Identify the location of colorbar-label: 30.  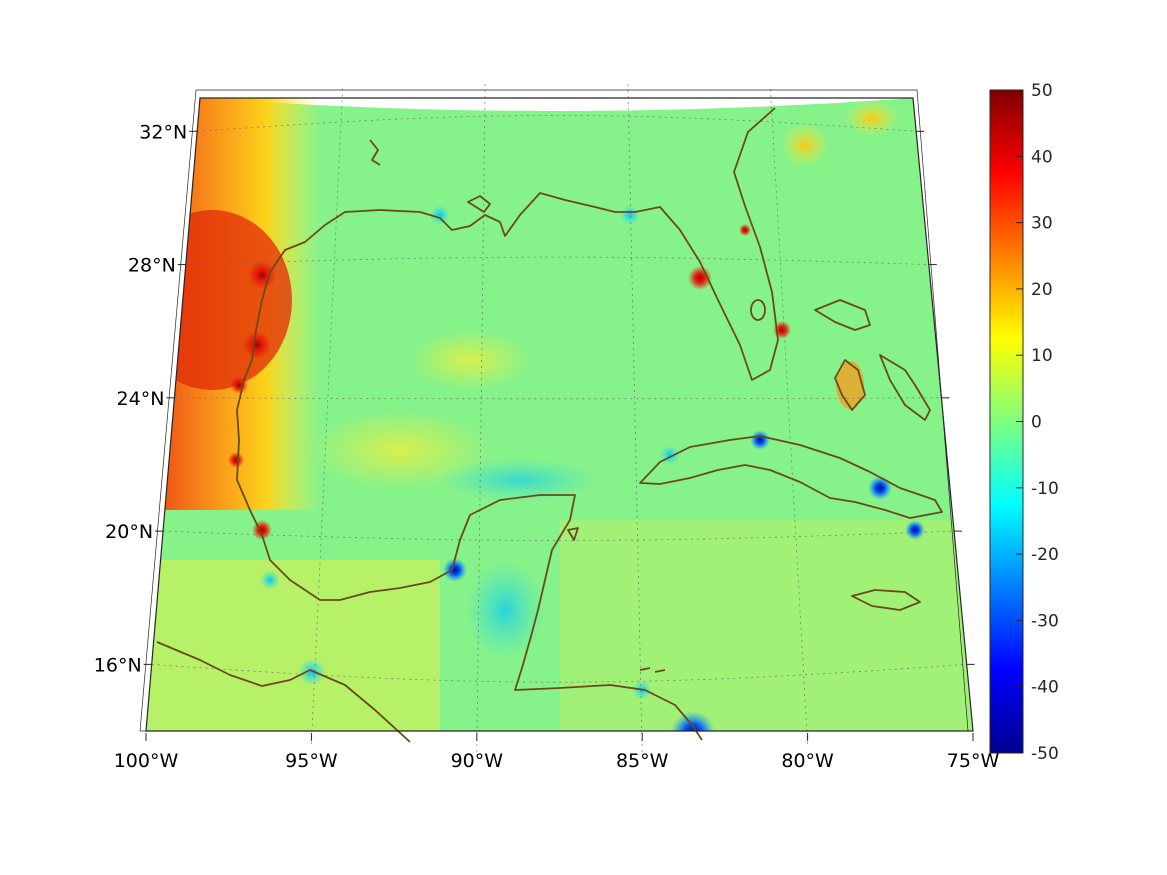
(1042, 224).